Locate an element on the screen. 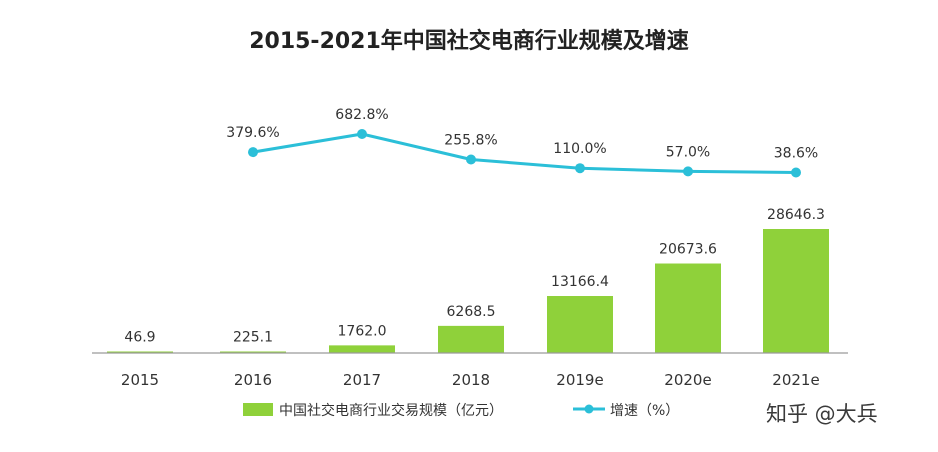 The height and width of the screenshot is (452, 938). x-tick-label: 2020e is located at coordinates (687, 380).